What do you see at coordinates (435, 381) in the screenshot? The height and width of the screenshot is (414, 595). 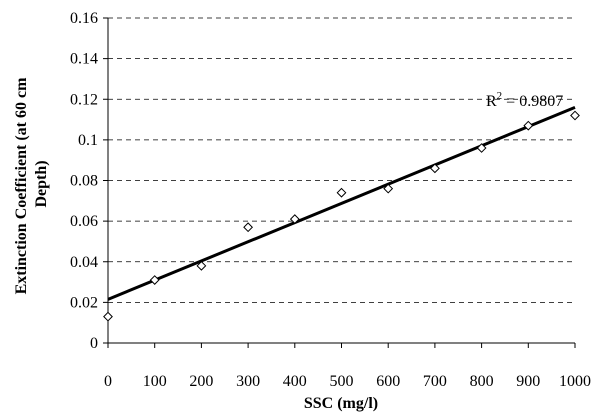 I see `x-tick-label: 700` at bounding box center [435, 381].